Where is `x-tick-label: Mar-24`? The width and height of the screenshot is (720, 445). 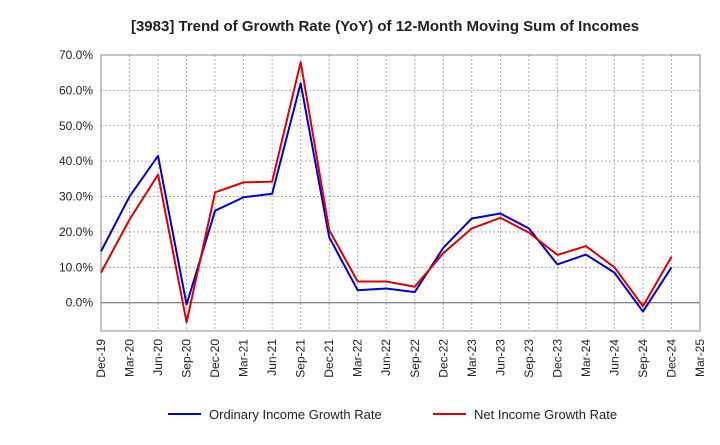
x-tick-label: Mar-24 is located at coordinates (586, 358).